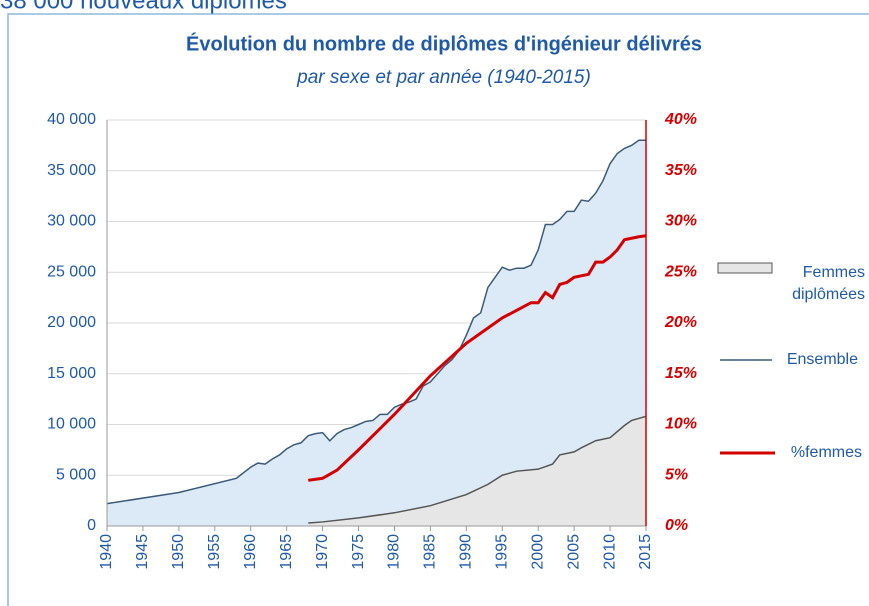 The height and width of the screenshot is (606, 869). Describe the element at coordinates (681, 424) in the screenshot. I see `y2-tick-label: 10%` at that location.